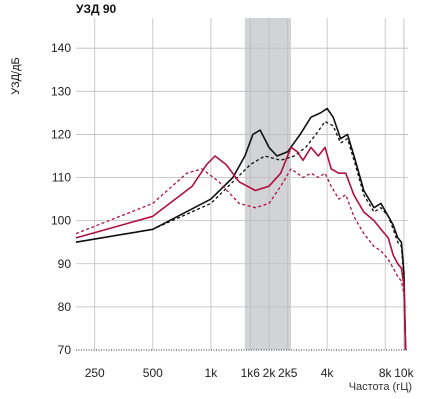 The height and width of the screenshot is (399, 426). I want to click on x-tick-label: 2k, so click(270, 373).